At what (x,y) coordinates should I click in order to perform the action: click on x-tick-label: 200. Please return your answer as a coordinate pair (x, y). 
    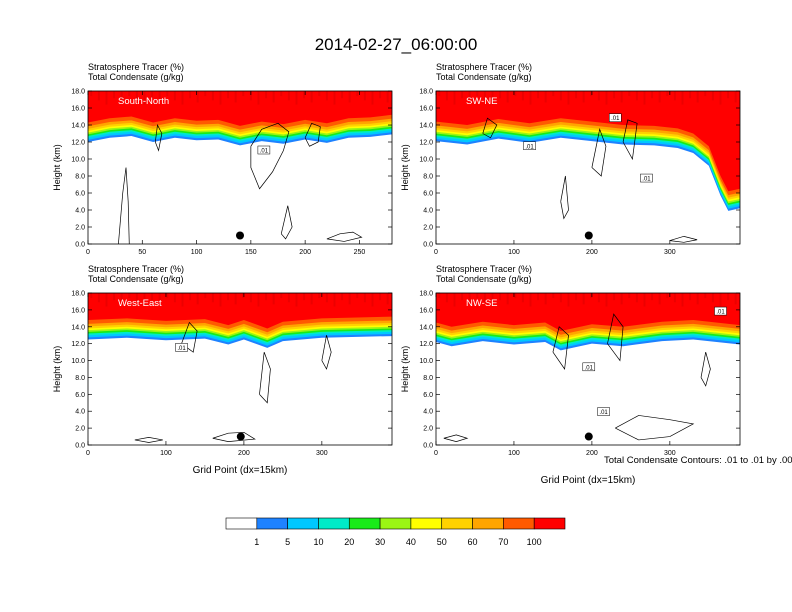
    Looking at the image, I should click on (592, 453).